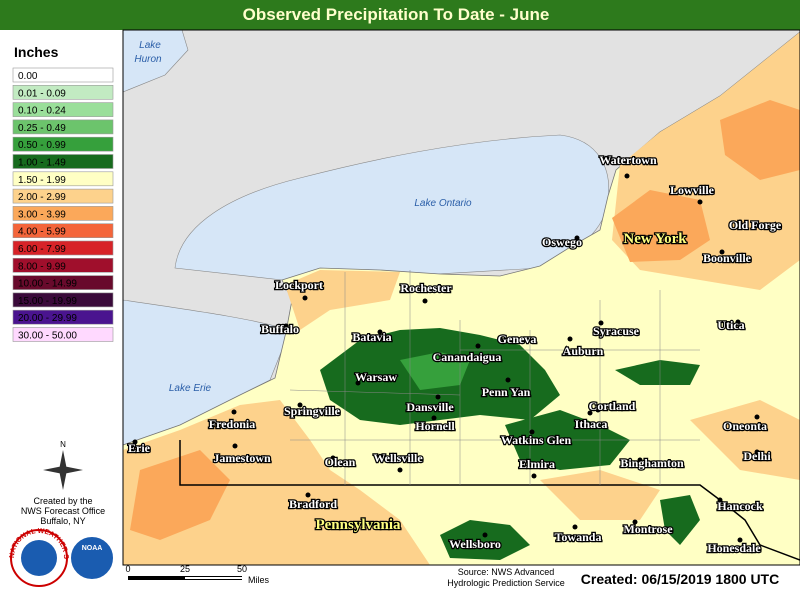 The width and height of the screenshot is (800, 595). I want to click on city-label: Watertown, so click(628, 160).